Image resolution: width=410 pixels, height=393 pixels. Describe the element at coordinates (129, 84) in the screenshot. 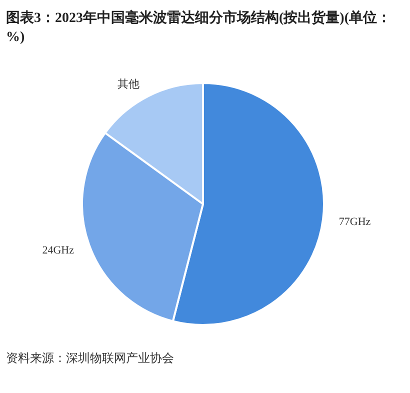

I see `slice-label: 其他` at that location.